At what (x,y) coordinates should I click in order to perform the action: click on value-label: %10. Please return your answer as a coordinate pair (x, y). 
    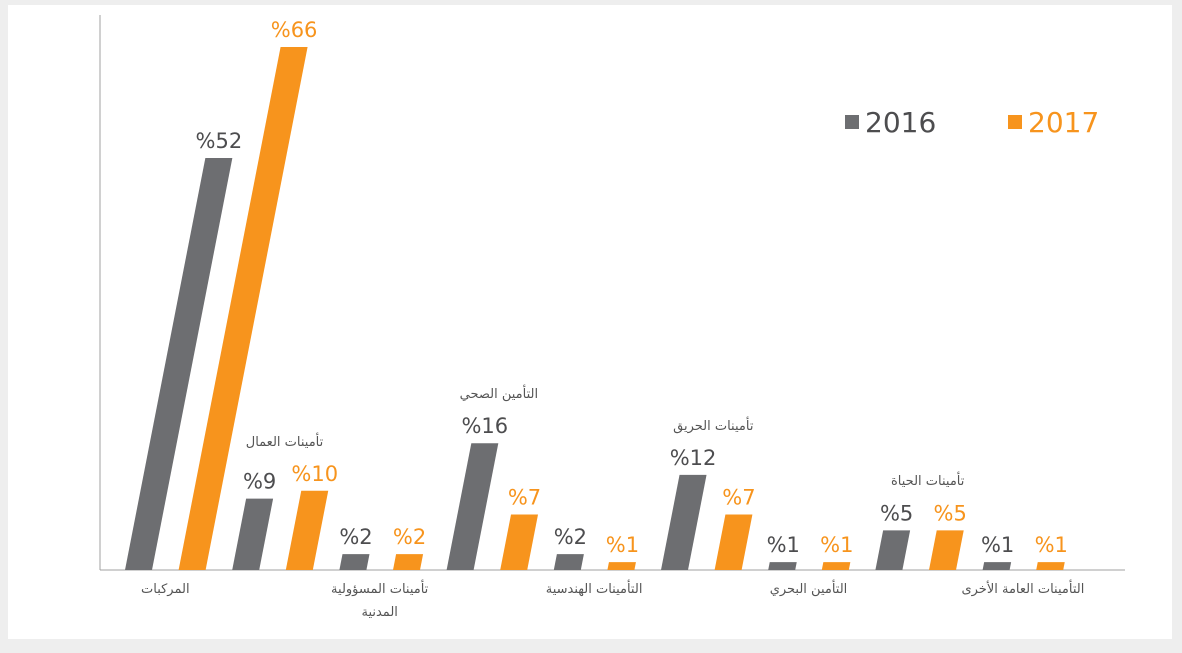
    Looking at the image, I should click on (314, 474).